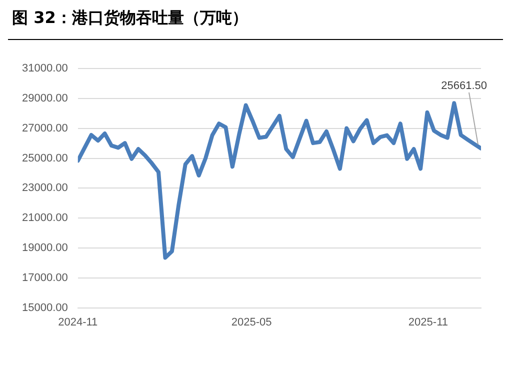  What do you see at coordinates (45, 188) in the screenshot?
I see `y-tick-label: 23000.00` at bounding box center [45, 188].